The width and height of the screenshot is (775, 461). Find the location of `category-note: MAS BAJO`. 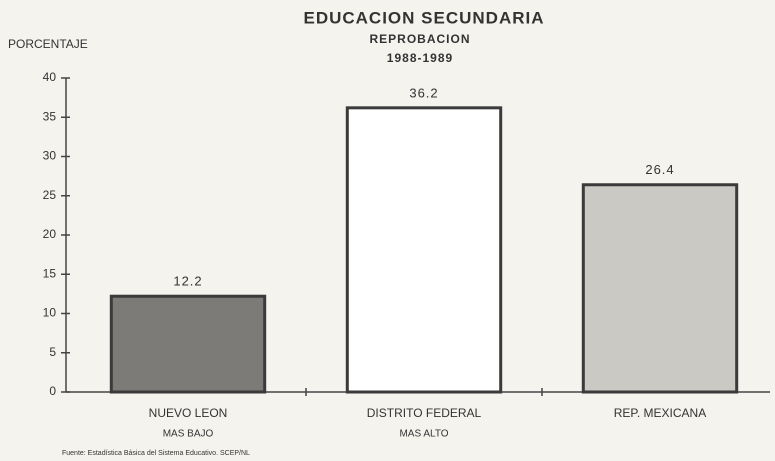

category-note: MAS BAJO is located at coordinates (188, 434).